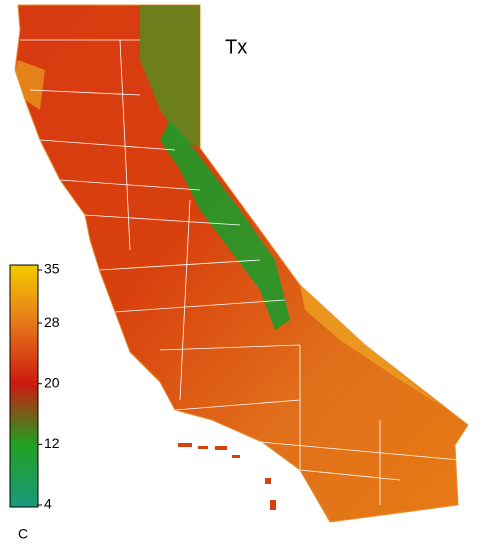 This screenshot has width=500, height=550. Describe the element at coordinates (170, 76) in the screenshot. I see `north-plateau` at that location.